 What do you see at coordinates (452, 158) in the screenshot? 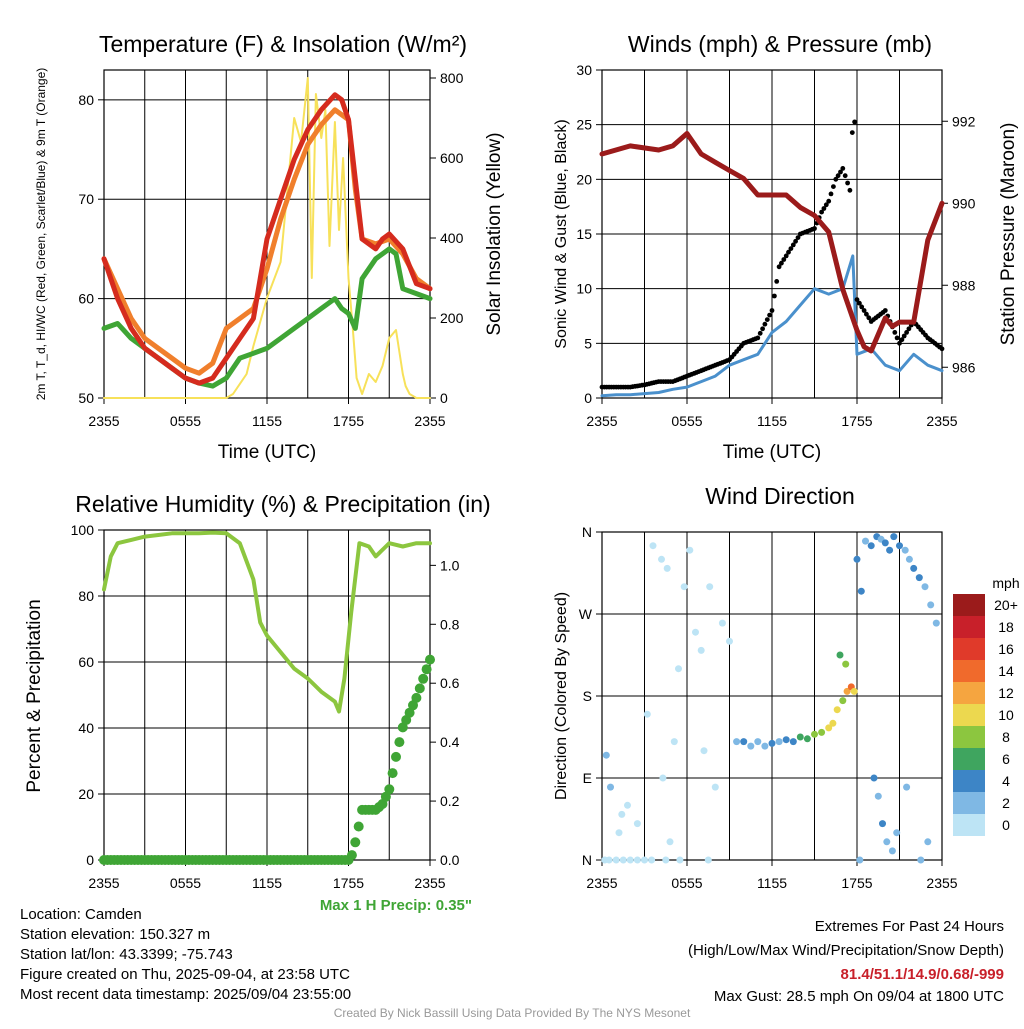
I see `y2-tick-label: 600` at bounding box center [452, 158].